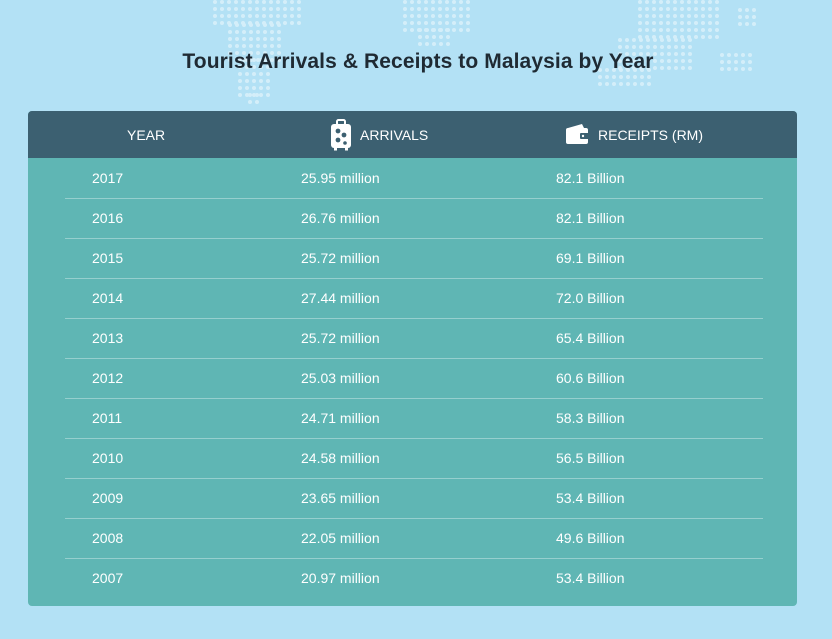  What do you see at coordinates (378, 134) in the screenshot?
I see `header-arrivals: ARRIVALS` at bounding box center [378, 134].